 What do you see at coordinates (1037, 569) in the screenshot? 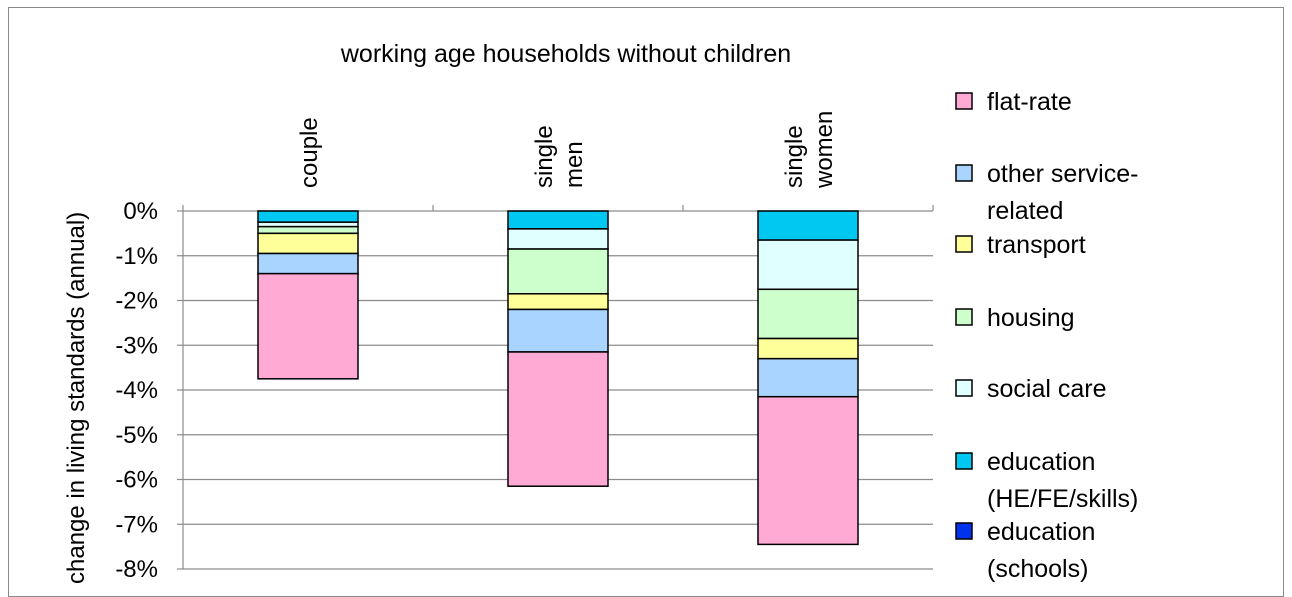
I see `legend-label: (schools)` at bounding box center [1037, 569].